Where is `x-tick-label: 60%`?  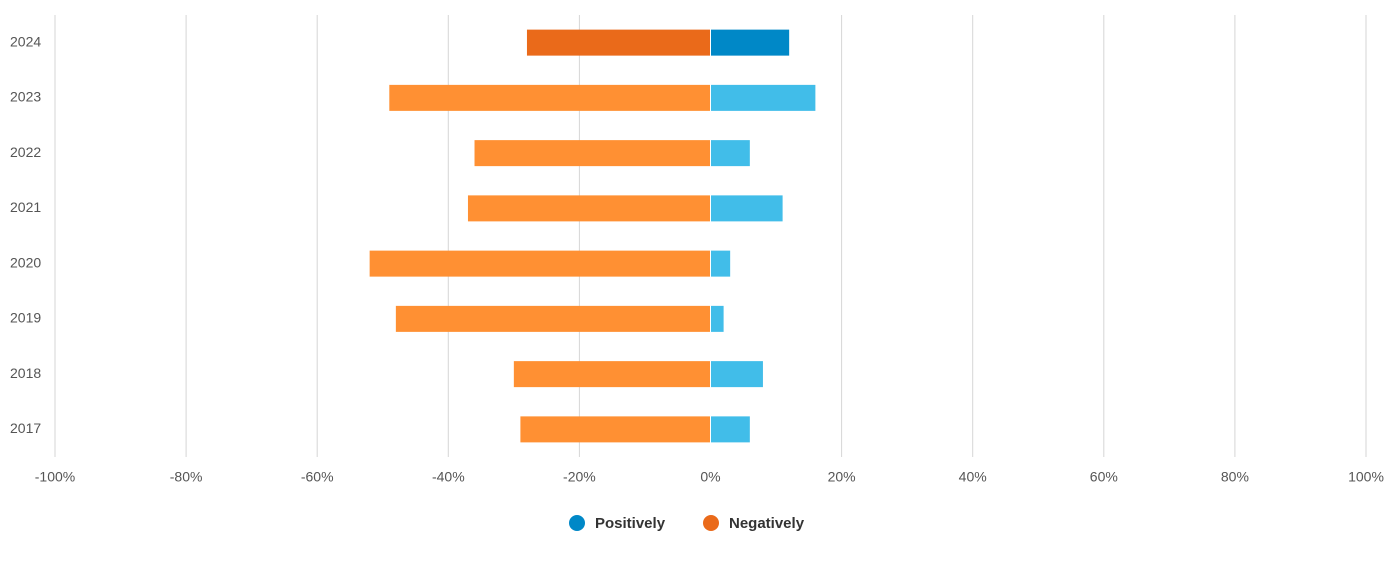
x-tick-label: 60% is located at coordinates (1104, 477).